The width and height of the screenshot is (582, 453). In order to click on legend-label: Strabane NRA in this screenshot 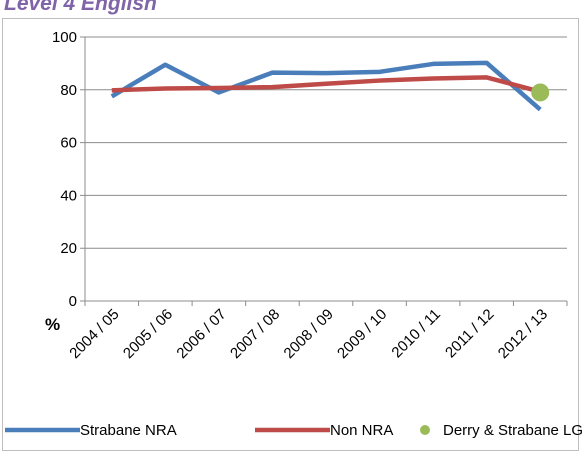, I will do `click(128, 430)`.